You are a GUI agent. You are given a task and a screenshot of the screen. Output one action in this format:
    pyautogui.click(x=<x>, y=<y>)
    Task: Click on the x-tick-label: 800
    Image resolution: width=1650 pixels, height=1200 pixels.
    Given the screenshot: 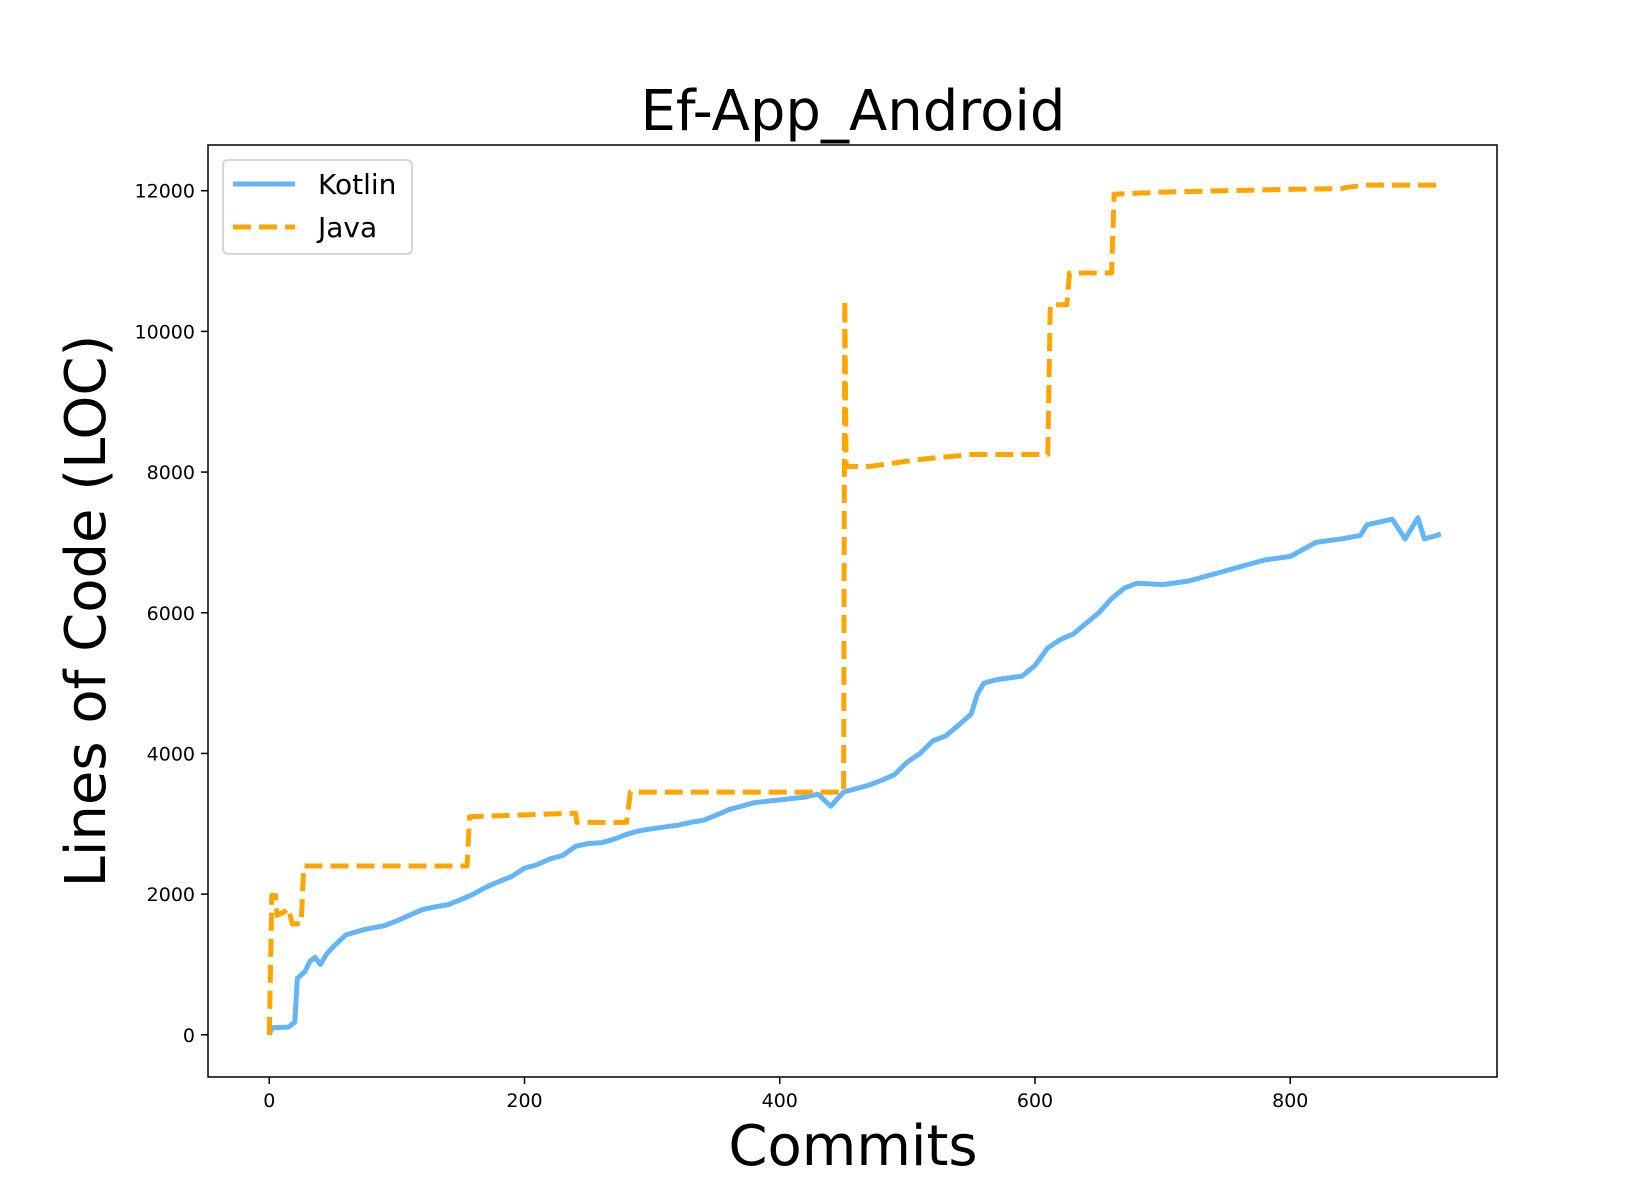 What is the action you would take?
    pyautogui.click(x=1290, y=1101)
    